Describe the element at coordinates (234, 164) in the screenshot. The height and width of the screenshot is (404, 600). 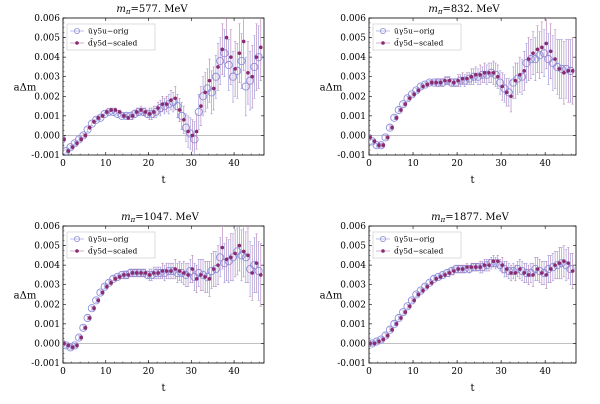
I see `x-tick-label: 40` at that location.